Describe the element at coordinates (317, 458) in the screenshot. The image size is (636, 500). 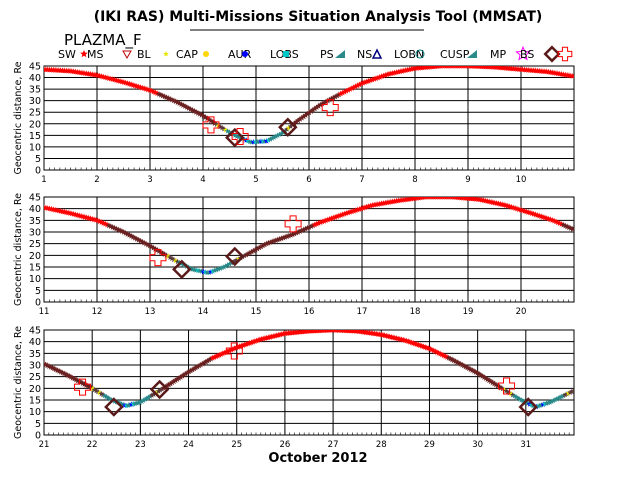
I see `x-axis-label: October 2012` at that location.